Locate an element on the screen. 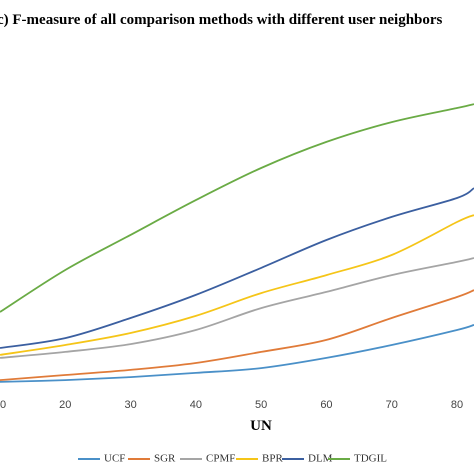  x-tick-label: 30 is located at coordinates (130, 405).